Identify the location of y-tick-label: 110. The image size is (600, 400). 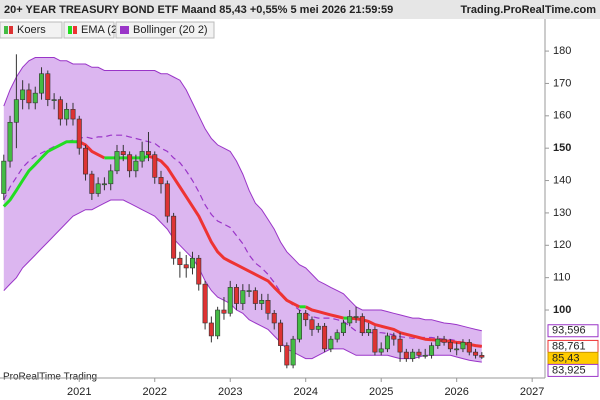
(562, 278).